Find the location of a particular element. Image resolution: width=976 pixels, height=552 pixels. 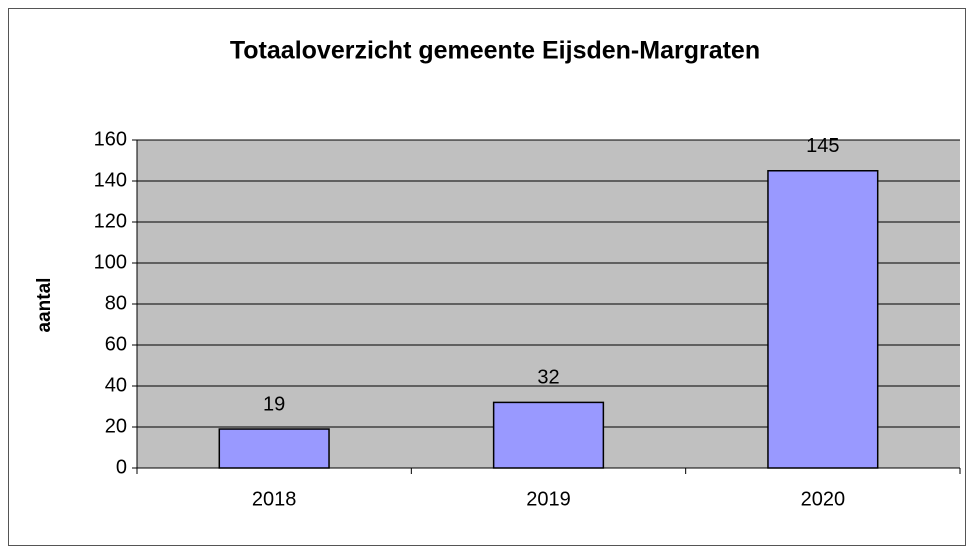

x-tick-label: 2018 is located at coordinates (274, 499).